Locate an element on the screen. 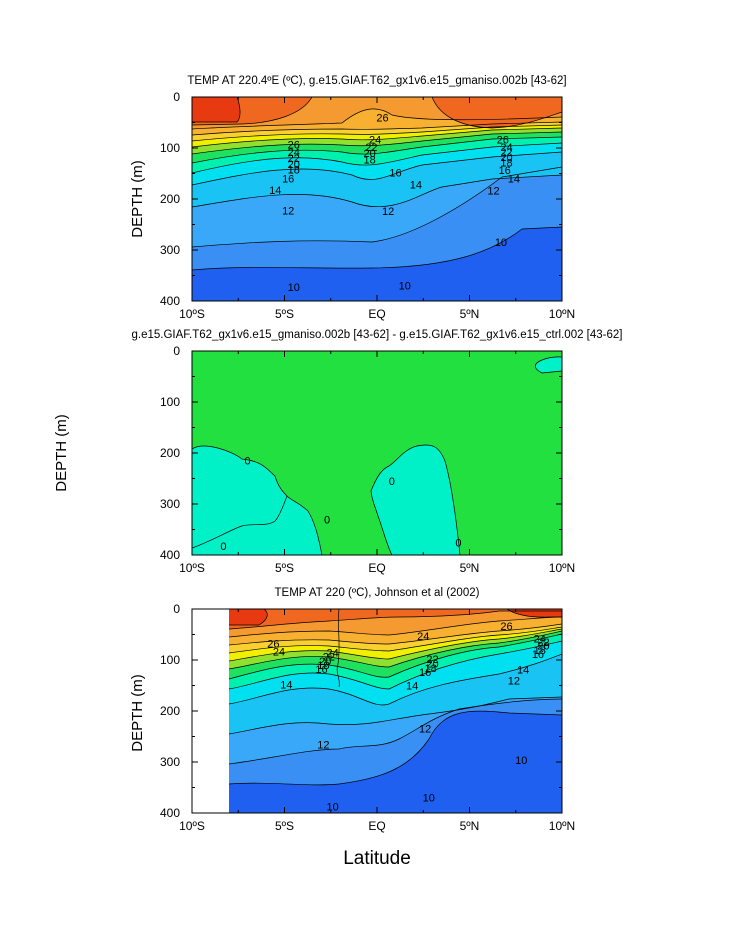  panel-2-plot-area is located at coordinates (377, 453).